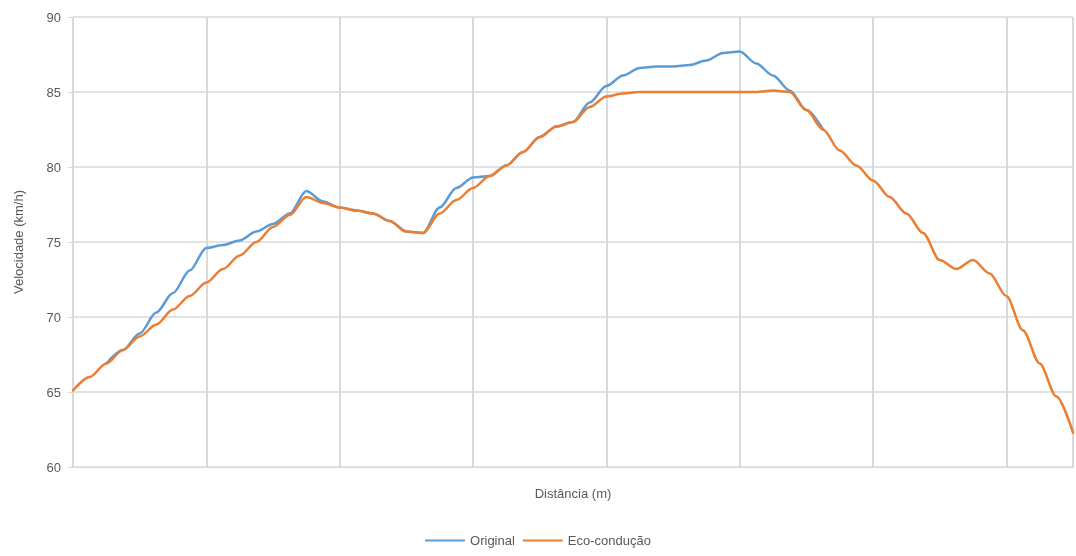  What do you see at coordinates (53, 467) in the screenshot?
I see `y-tick-label: 60` at bounding box center [53, 467].